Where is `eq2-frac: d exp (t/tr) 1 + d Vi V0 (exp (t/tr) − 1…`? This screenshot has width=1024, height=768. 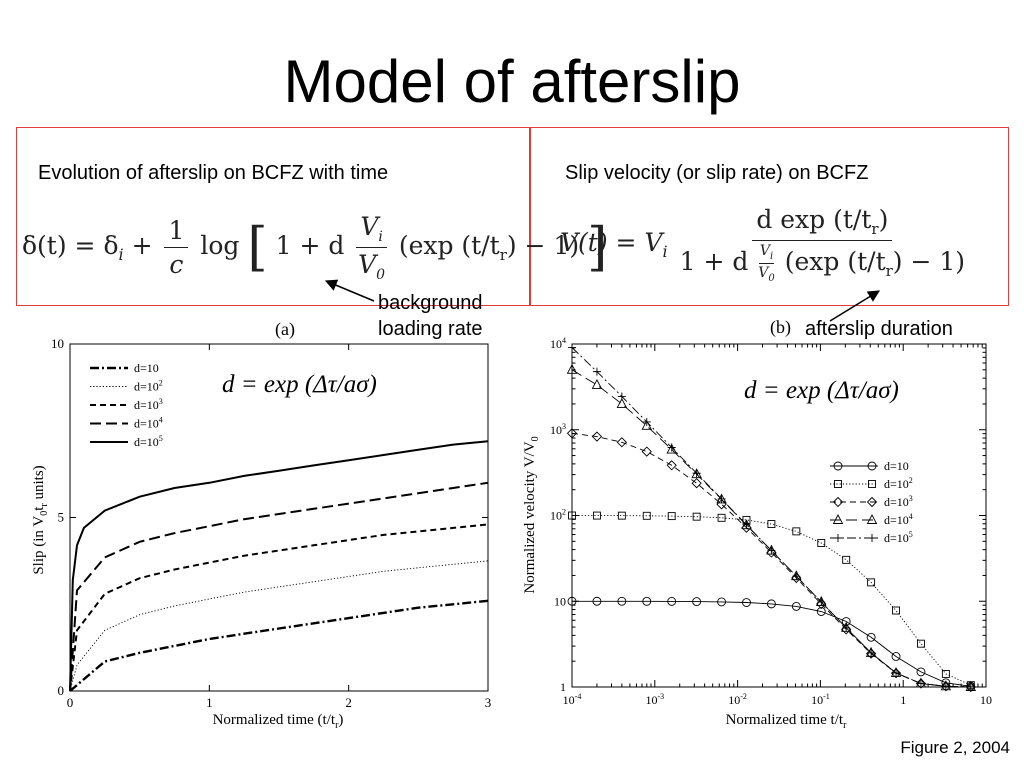 eq2-frac: d exp (t/tr) 1 + d Vi V0 (exp (t/tr) − 1… is located at coordinates (822, 244).